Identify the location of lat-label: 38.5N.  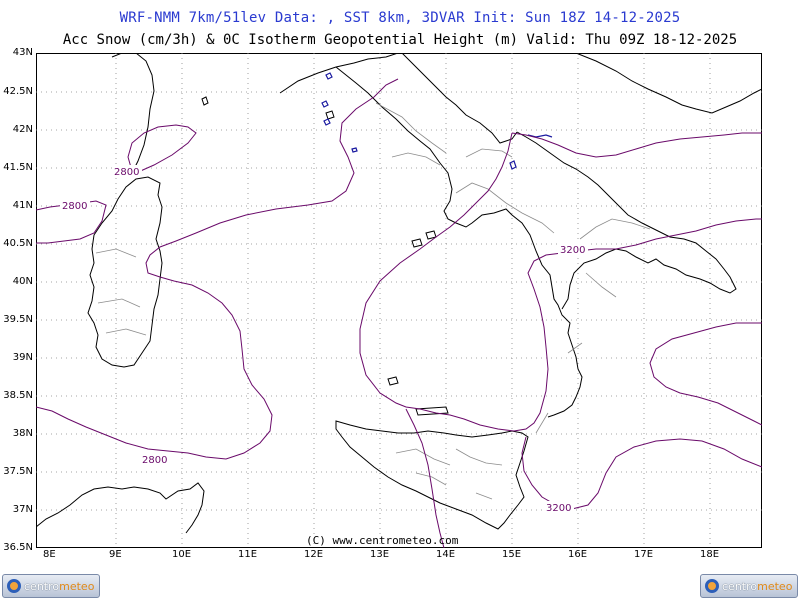
(18, 395).